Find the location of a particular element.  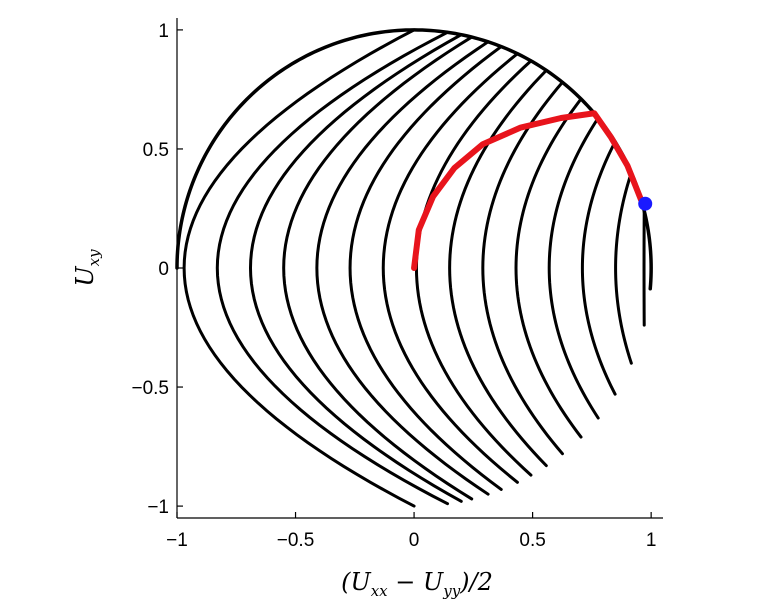

y-tick-label: 1 is located at coordinates (163, 31).